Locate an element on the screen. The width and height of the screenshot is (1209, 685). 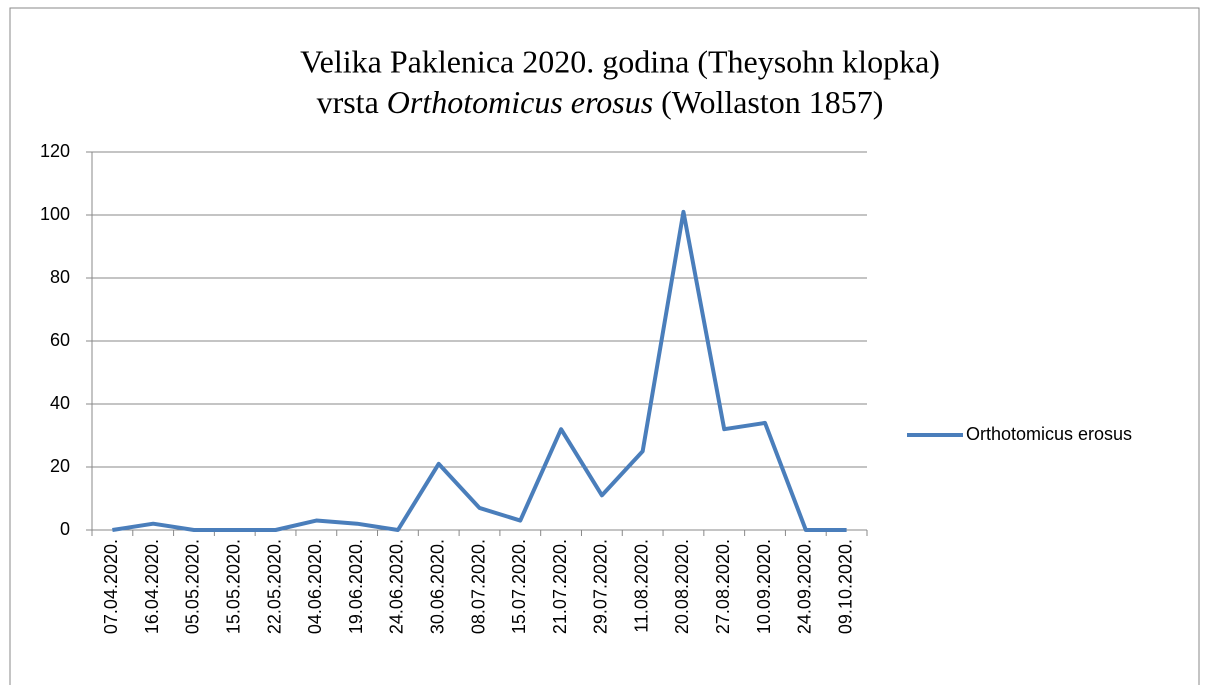
y-tick-label: 40 is located at coordinates (60, 403).